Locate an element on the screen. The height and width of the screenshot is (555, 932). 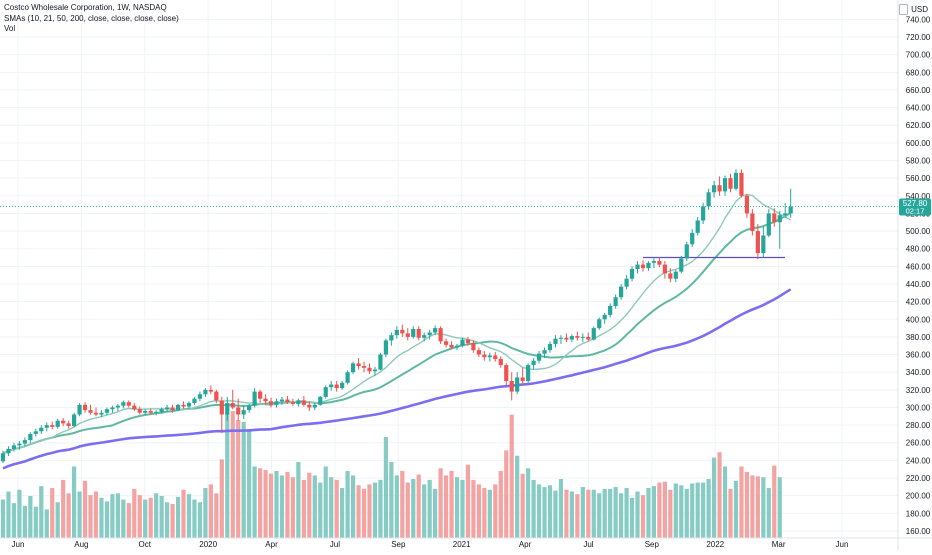
currency-label: USD is located at coordinates (919, 9).